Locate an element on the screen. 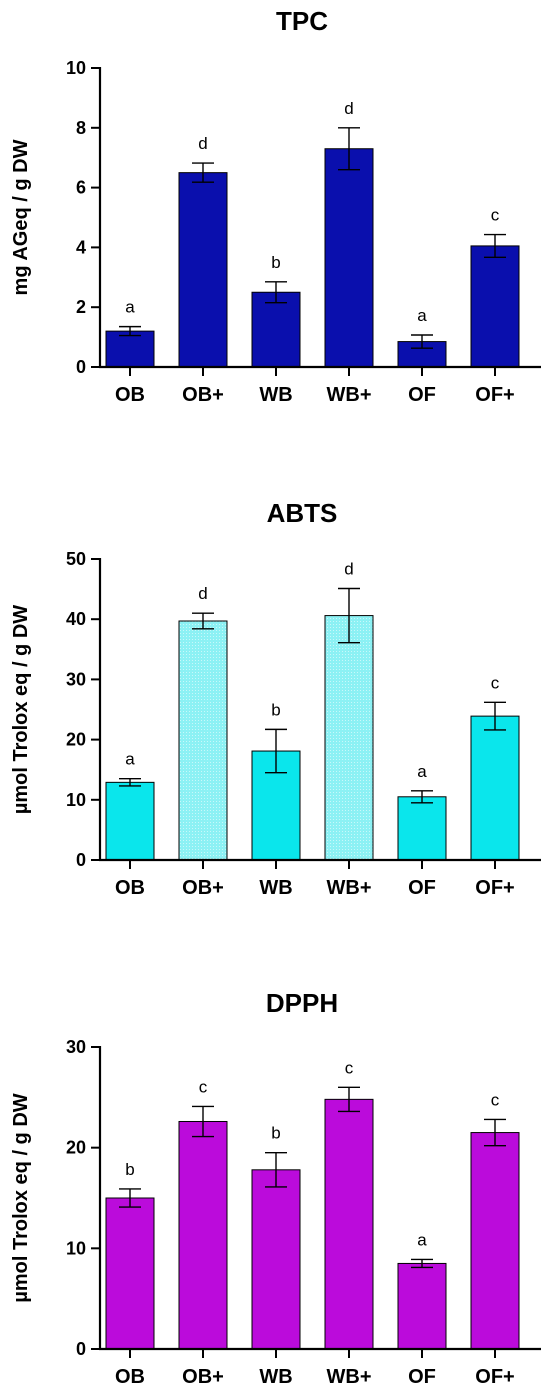 This screenshot has height=1399, width=550. significance-label-OB+: c is located at coordinates (203, 1086).